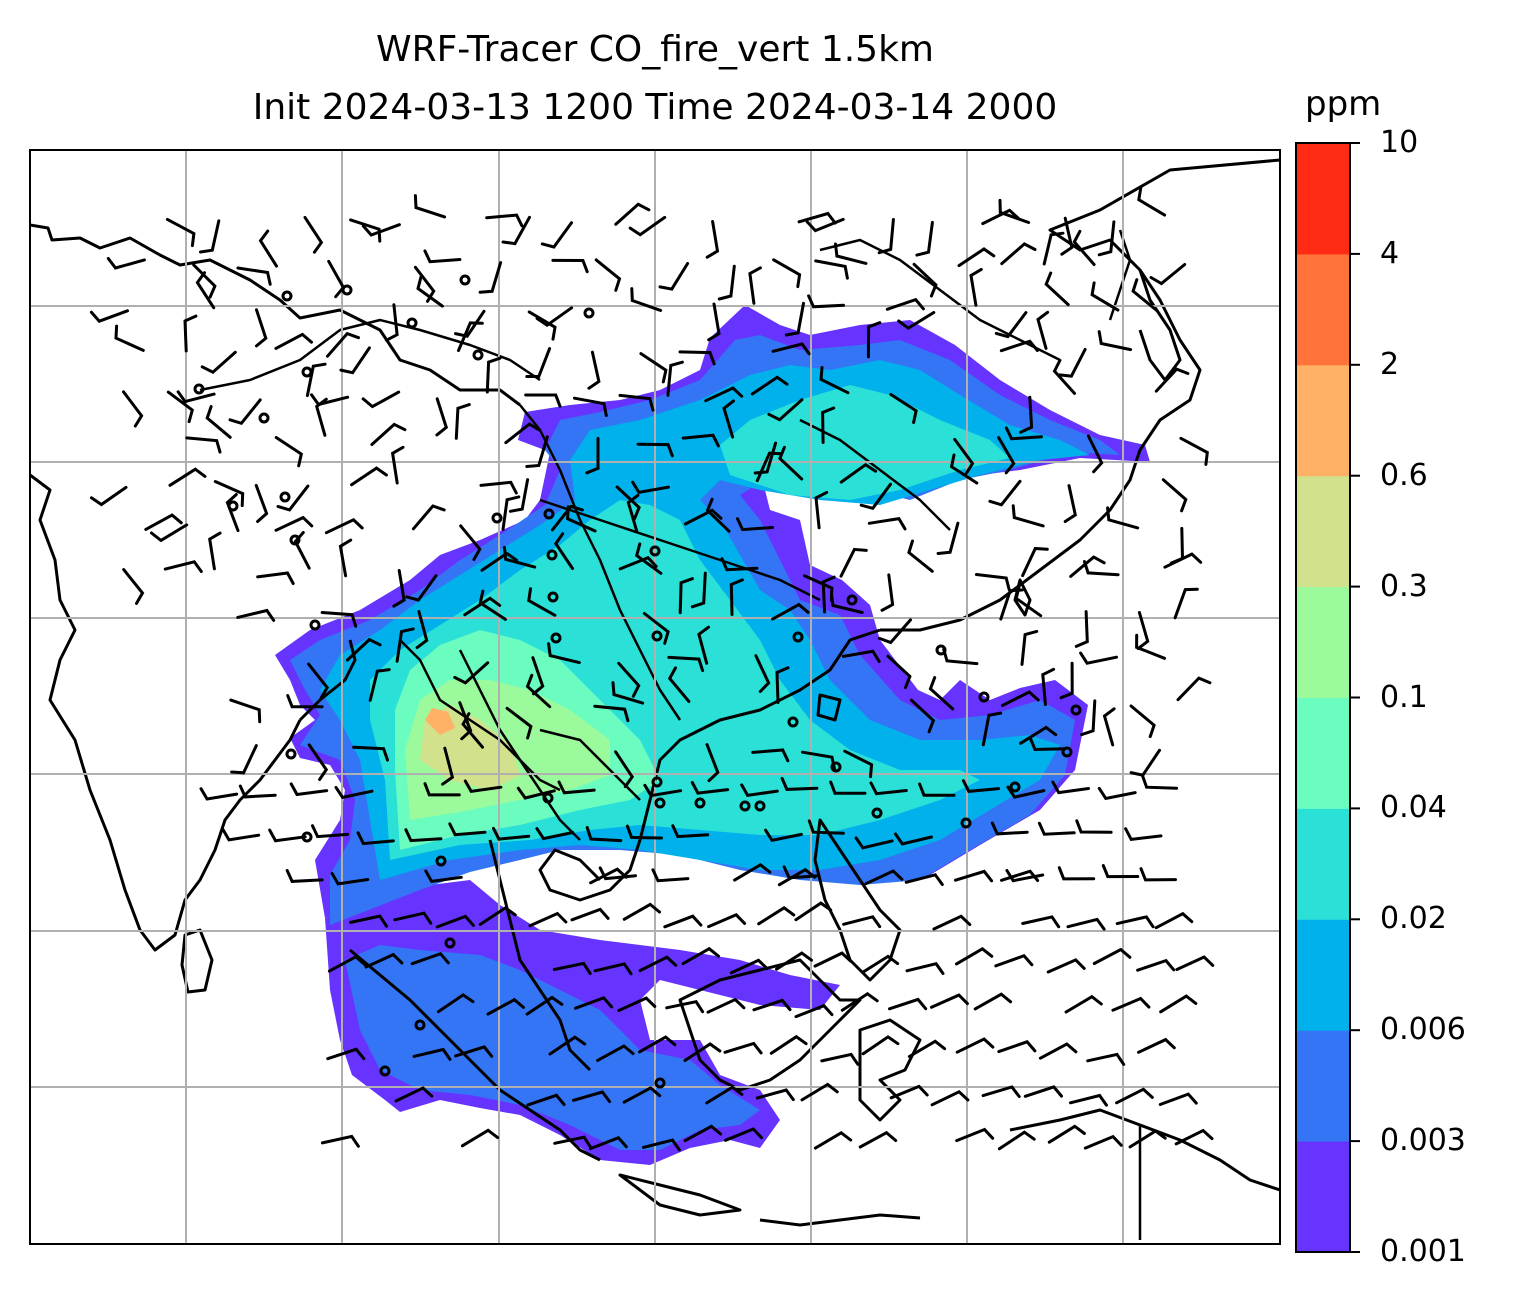 The width and height of the screenshot is (1528, 1306). What do you see at coordinates (1390, 253) in the screenshot?
I see `colorbar-tick-label: 4` at bounding box center [1390, 253].